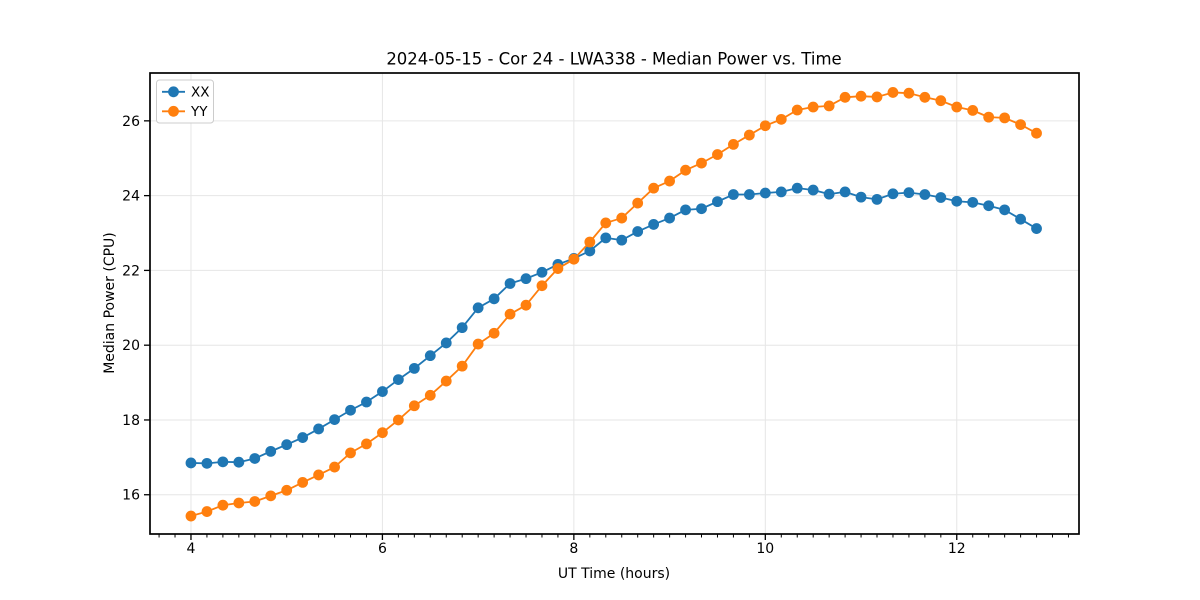 Image resolution: width=1200 pixels, height=600 pixels. Describe the element at coordinates (573, 549) in the screenshot. I see `x-tick-label: 8` at that location.